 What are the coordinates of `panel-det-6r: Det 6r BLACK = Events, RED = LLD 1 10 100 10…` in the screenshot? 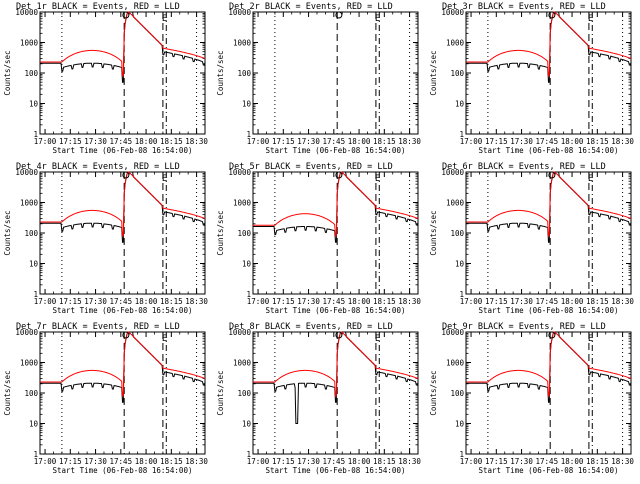 It's located at (531, 238).